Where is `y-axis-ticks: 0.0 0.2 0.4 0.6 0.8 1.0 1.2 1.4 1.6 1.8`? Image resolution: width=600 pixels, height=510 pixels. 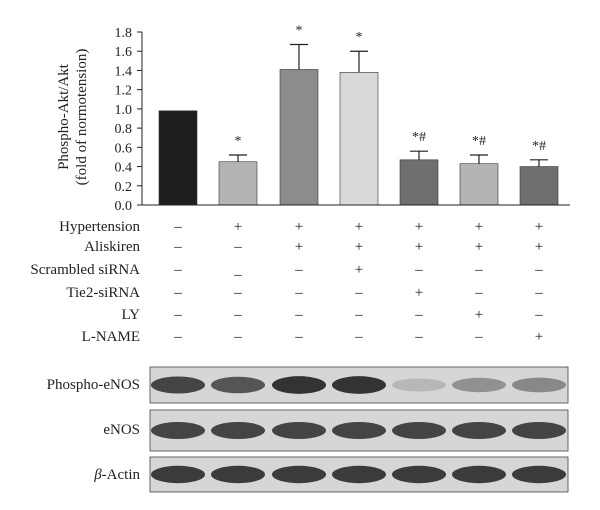
y-axis-ticks: 0.0 0.2 0.4 0.6 0.8 1.0 1.2 1.4 1.6 1.8 is located at coordinates (128, 120).